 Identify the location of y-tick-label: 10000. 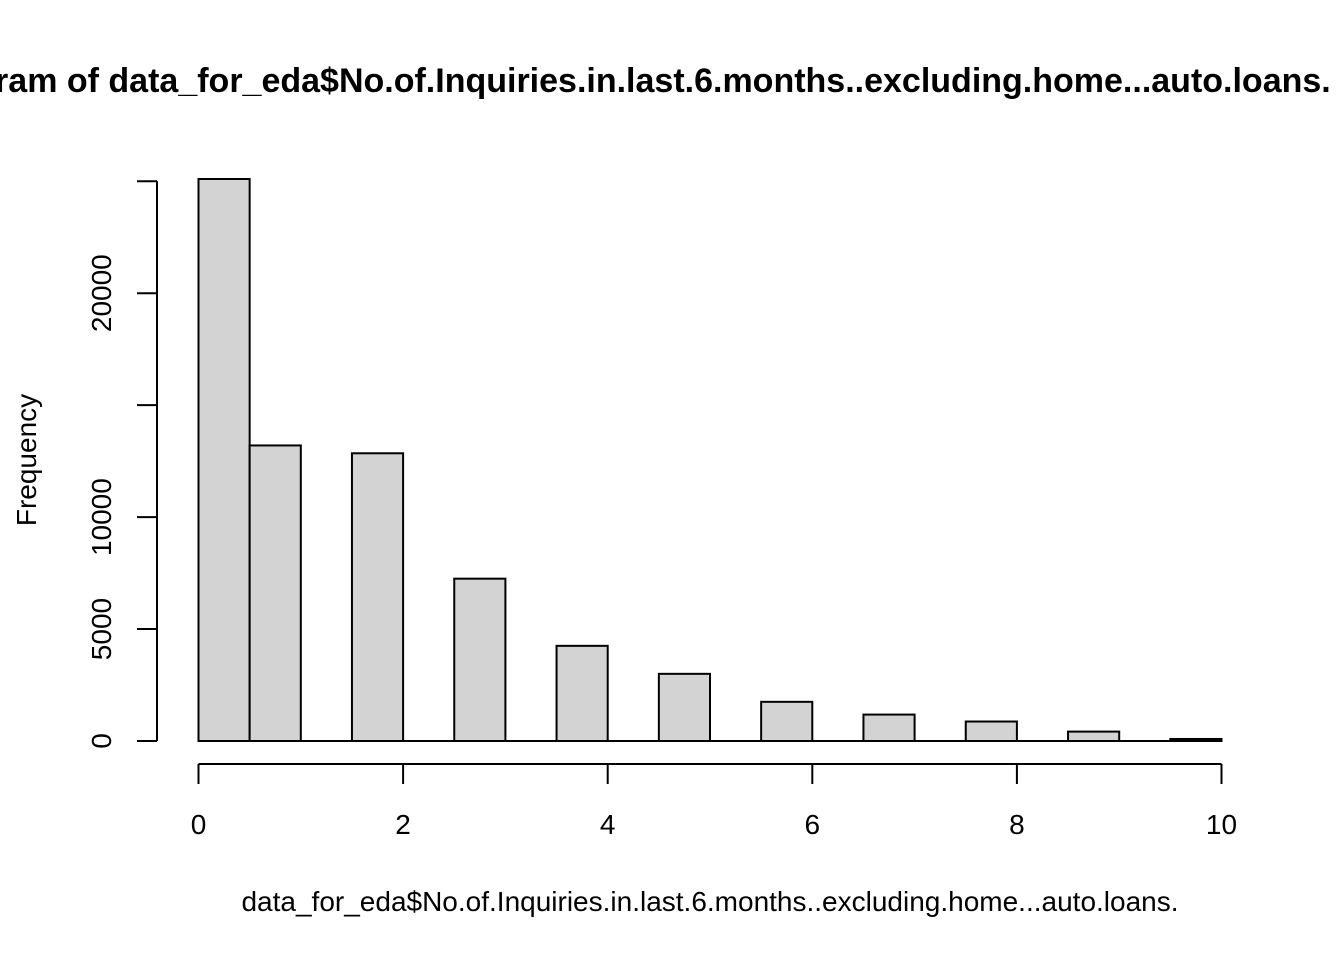
(101, 517).